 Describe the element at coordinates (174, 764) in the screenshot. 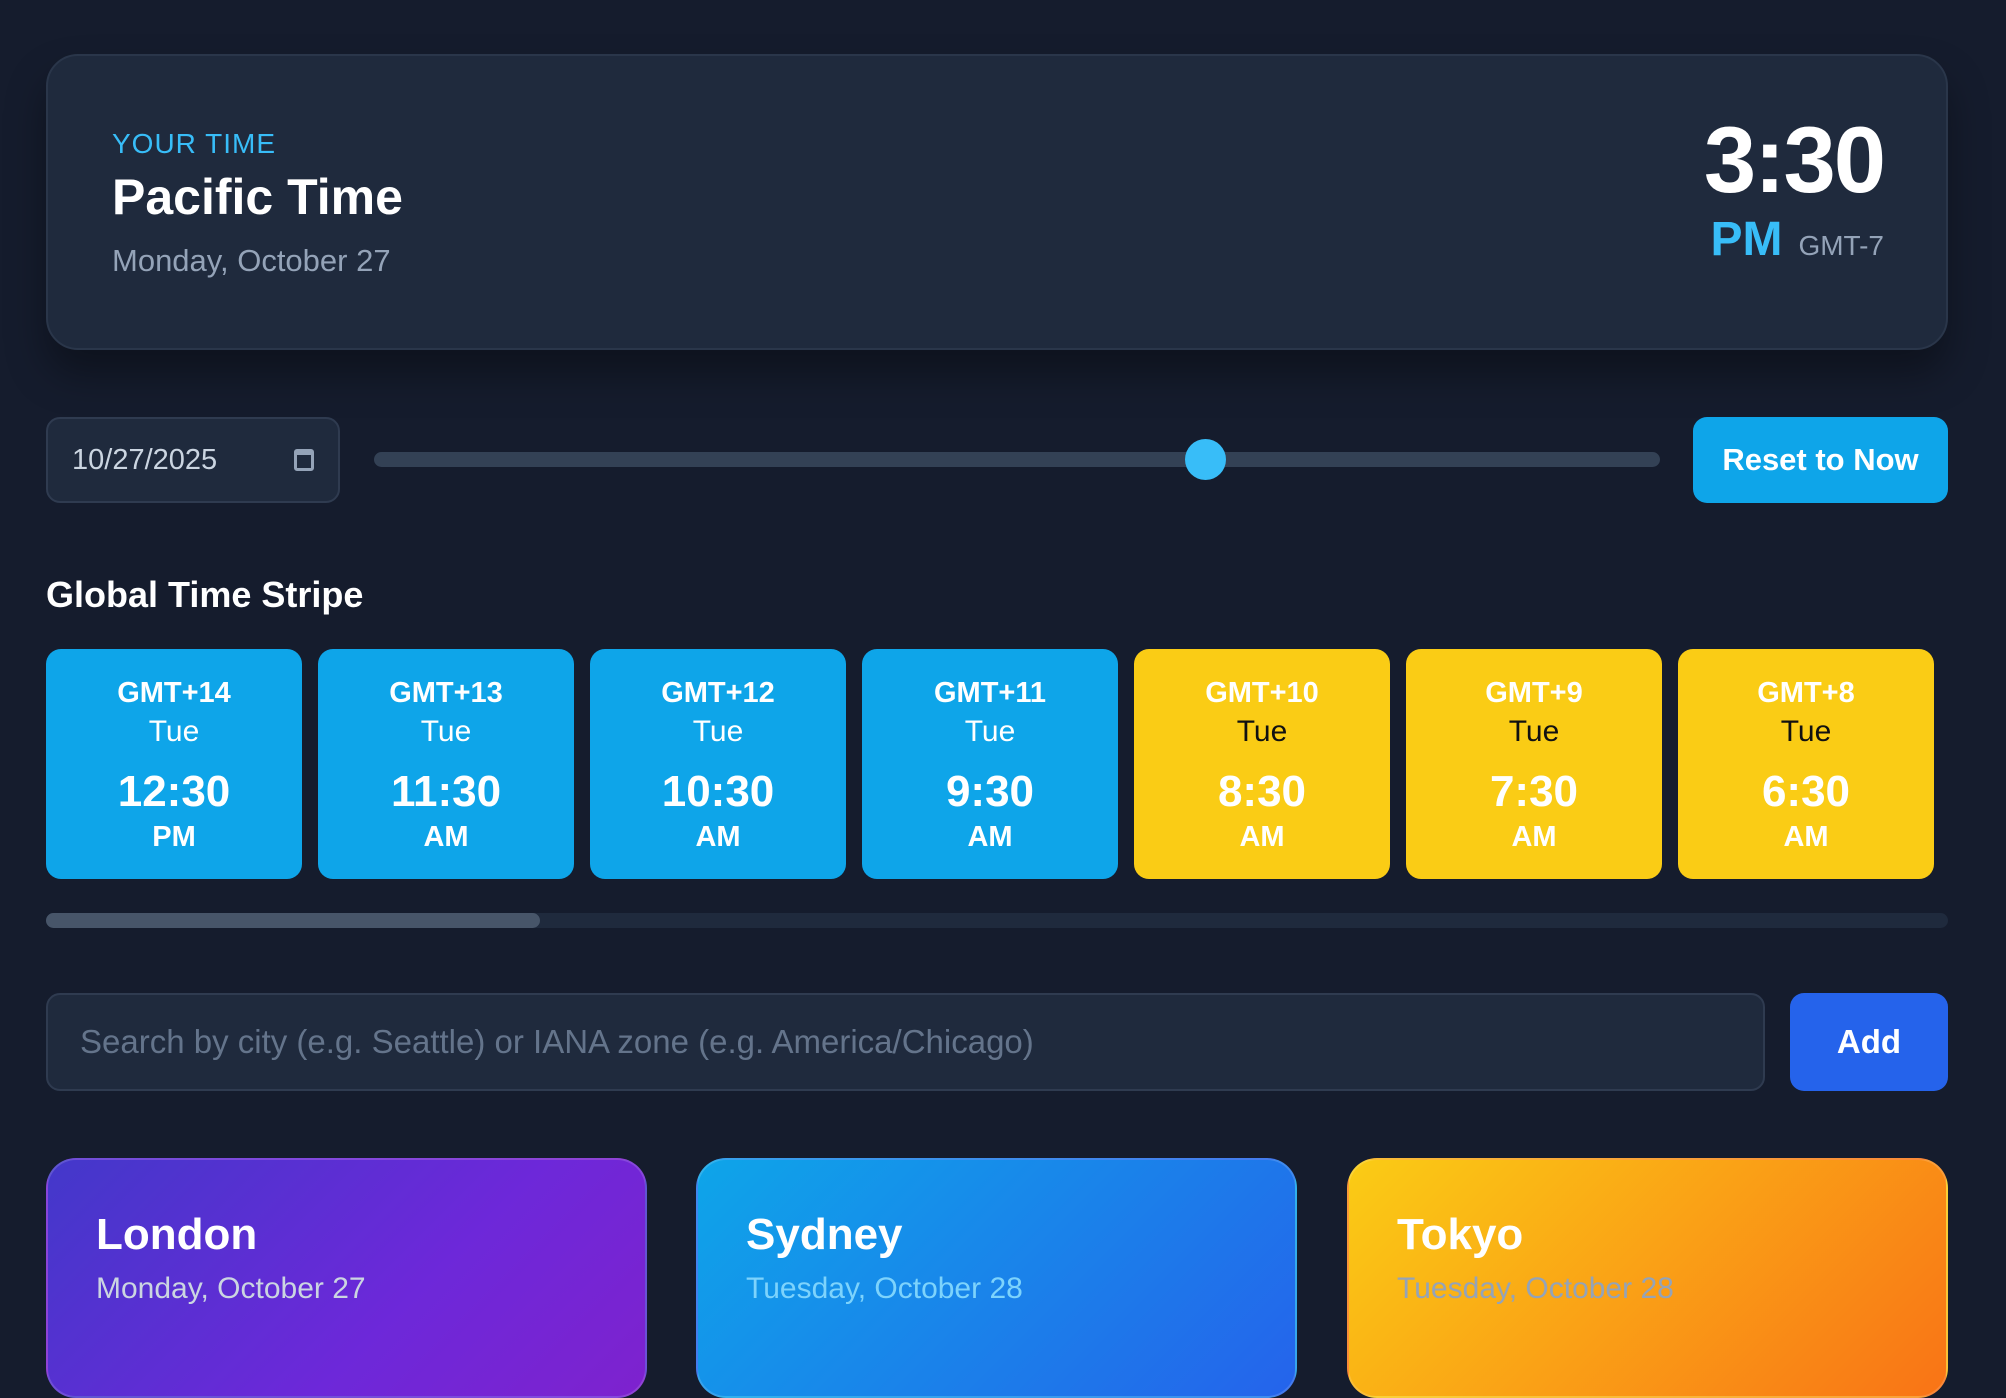

I see `time-tile: GMT+14 Tue 12:30 PM` at that location.